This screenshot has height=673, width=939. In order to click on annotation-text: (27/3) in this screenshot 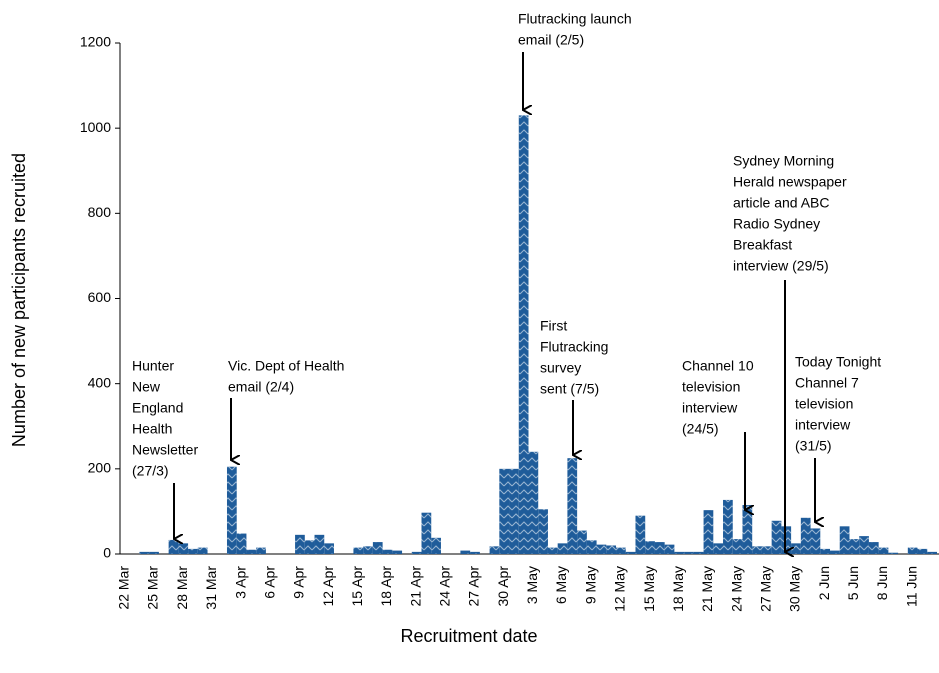, I will do `click(150, 471)`.